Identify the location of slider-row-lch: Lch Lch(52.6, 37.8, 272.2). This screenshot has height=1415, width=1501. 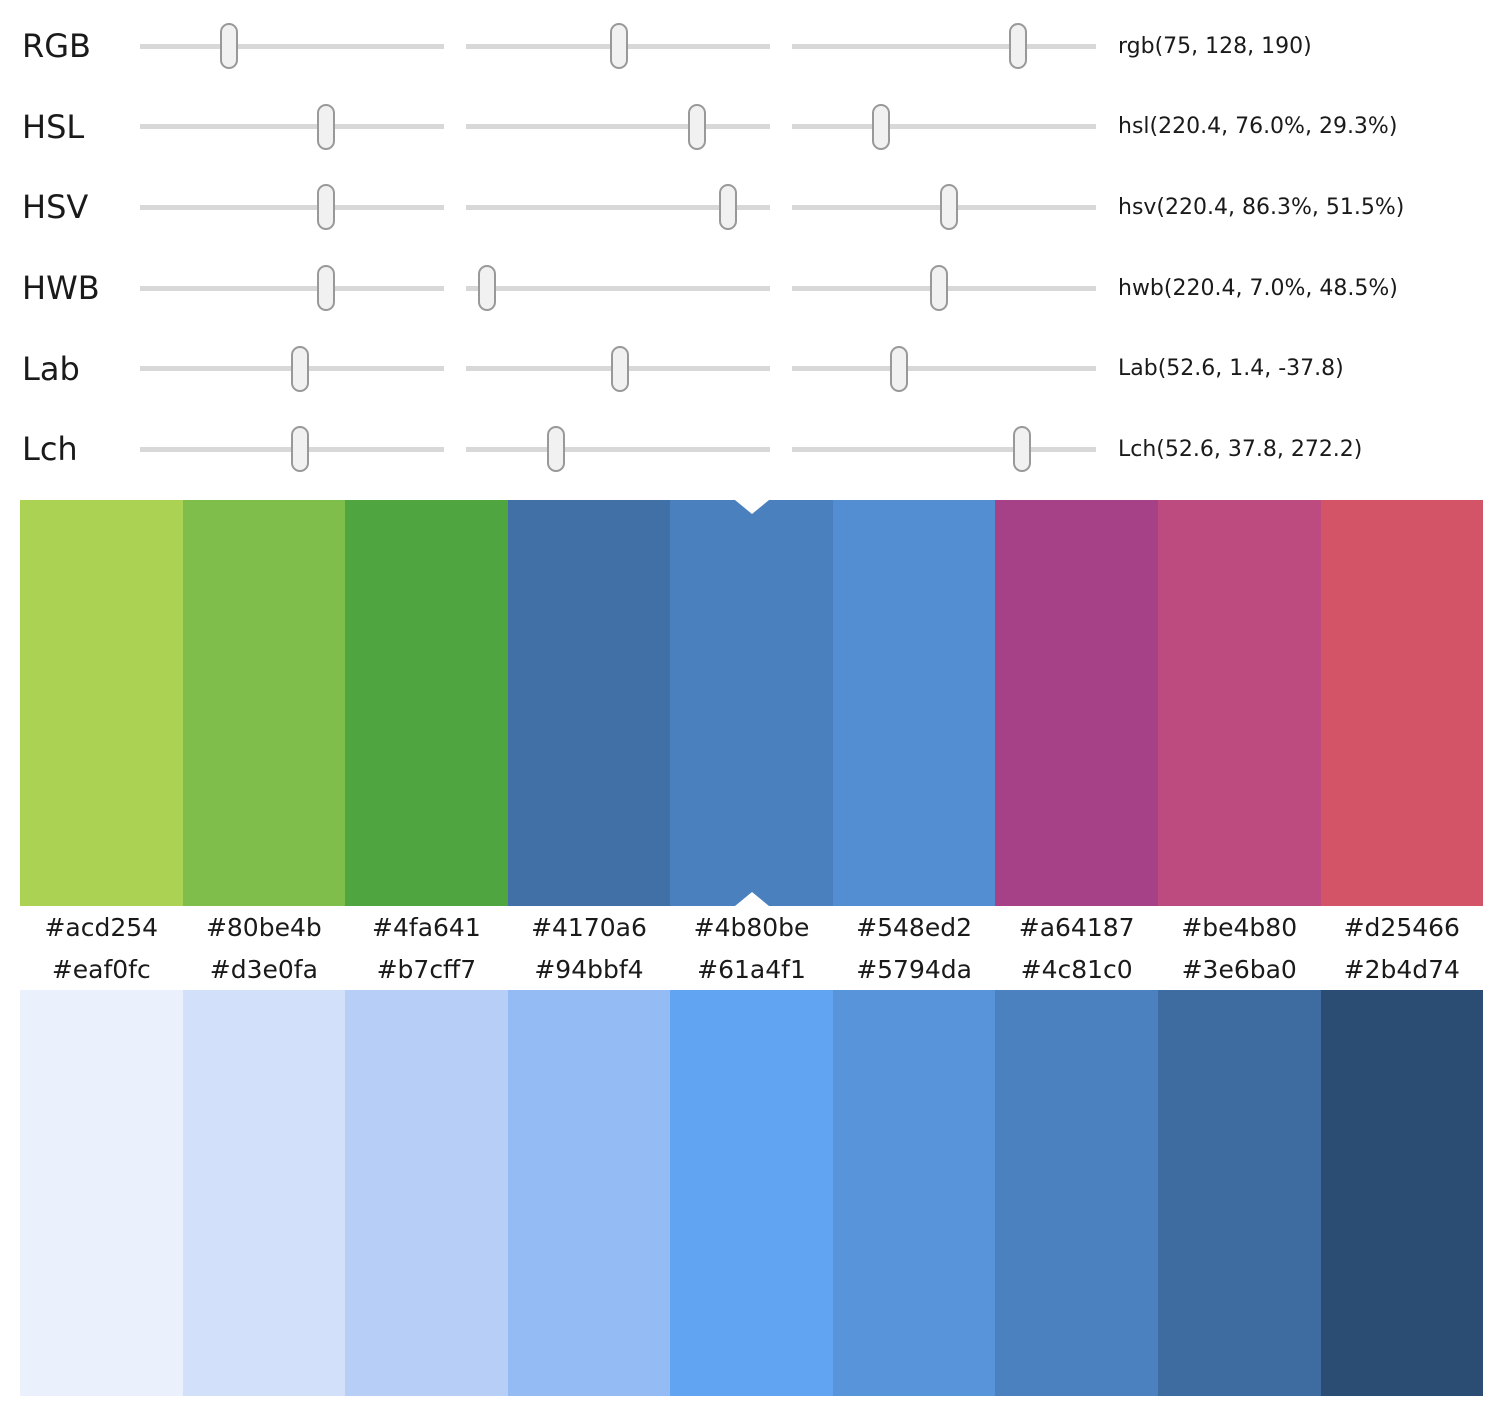
(761, 449).